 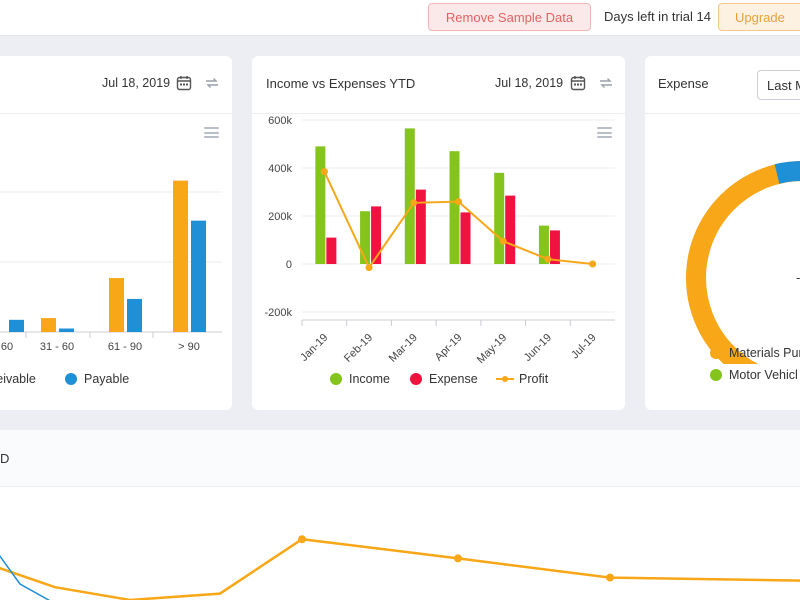 I want to click on card-header: Income vs Expenses YTD Jul 18, 2019, so click(x=438, y=85).